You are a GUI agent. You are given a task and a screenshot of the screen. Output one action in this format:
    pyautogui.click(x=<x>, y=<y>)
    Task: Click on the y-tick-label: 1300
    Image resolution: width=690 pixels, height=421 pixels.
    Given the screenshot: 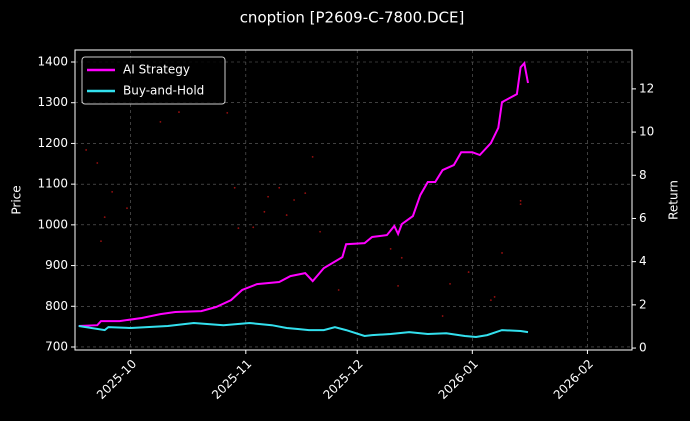 What is the action you would take?
    pyautogui.click(x=52, y=102)
    